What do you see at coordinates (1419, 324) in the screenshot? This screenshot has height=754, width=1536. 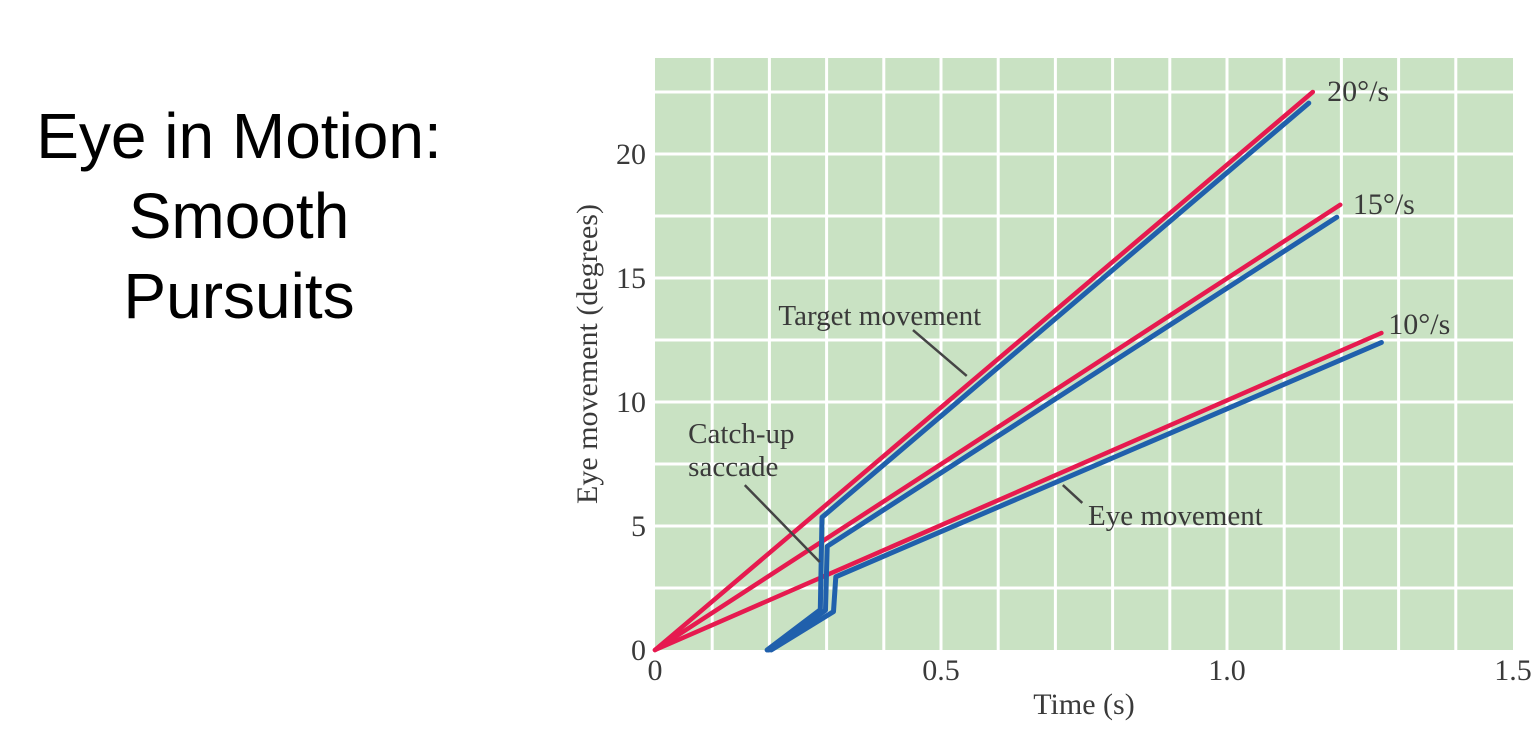 I see `speed-label-10: 10°/s` at bounding box center [1419, 324].